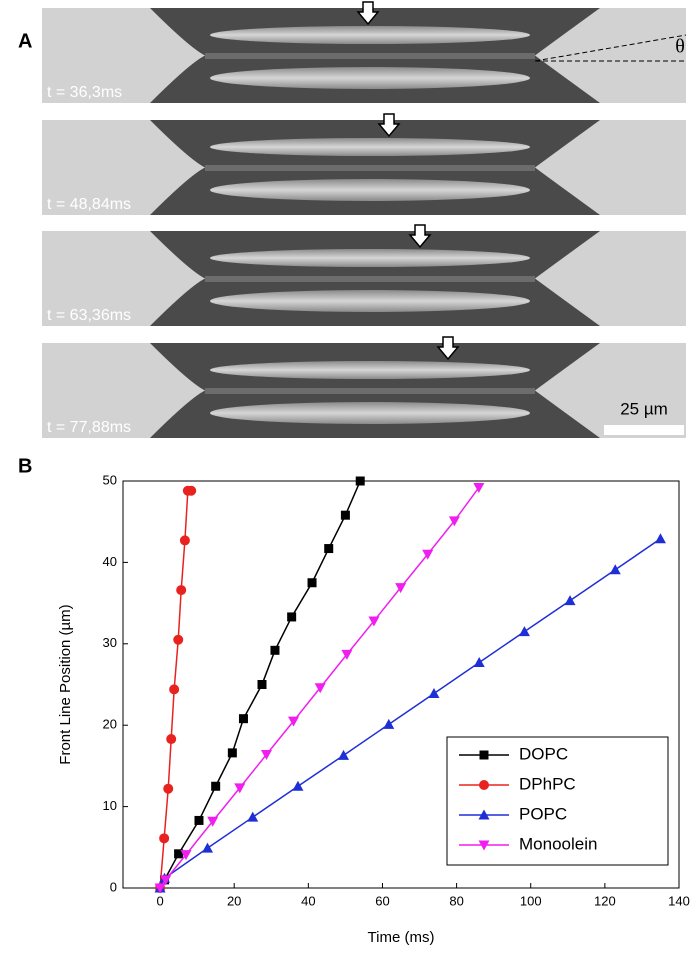  Describe the element at coordinates (110, 805) in the screenshot. I see `y-tick-label: 10` at that location.